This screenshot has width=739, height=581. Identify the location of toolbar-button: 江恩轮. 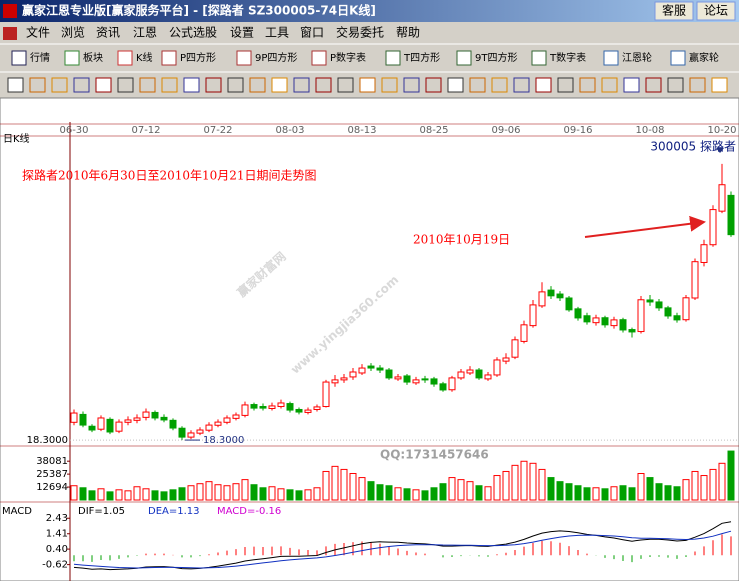
(637, 57).